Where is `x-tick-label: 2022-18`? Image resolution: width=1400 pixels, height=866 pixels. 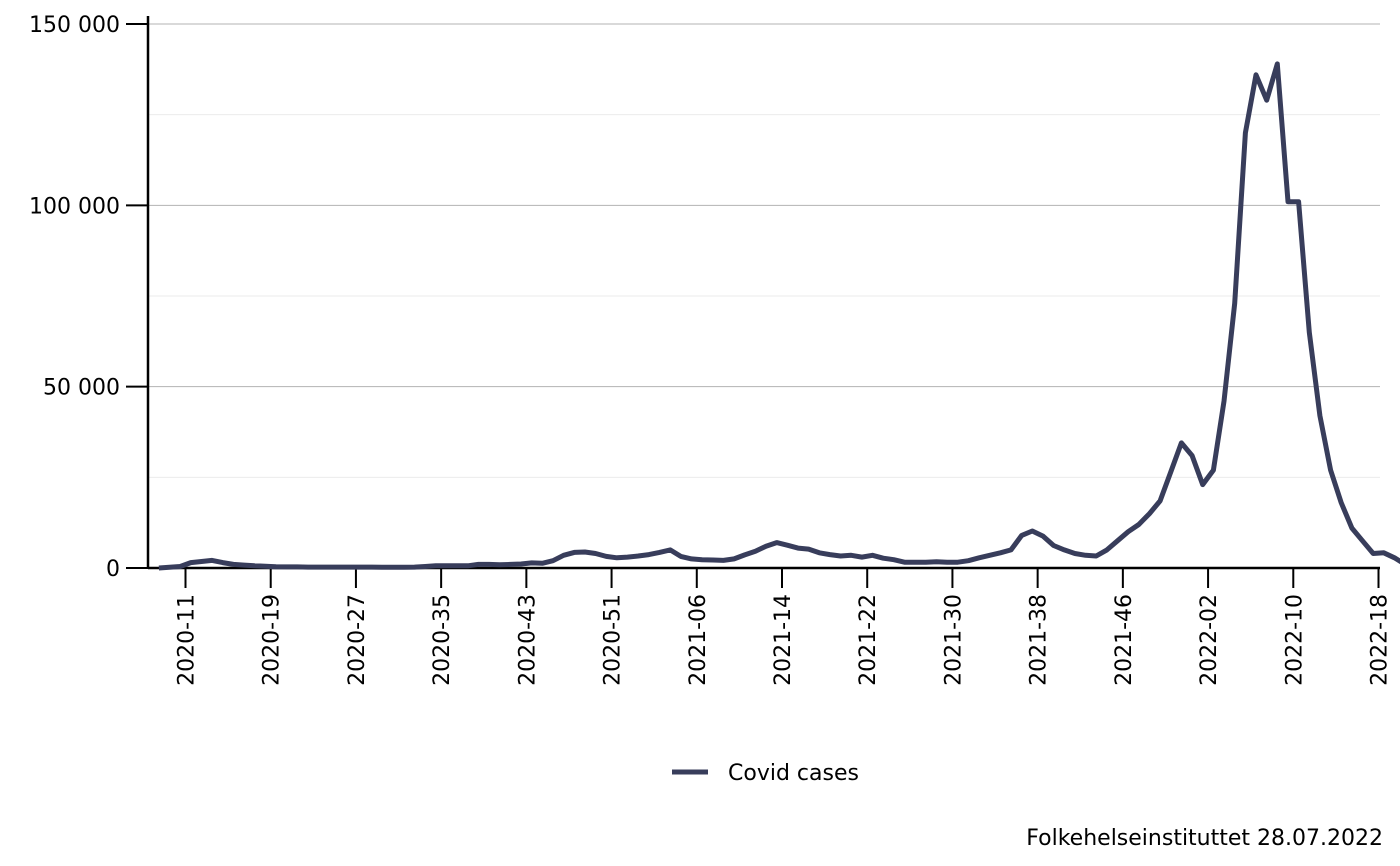
x-tick-label: 2022-18 is located at coordinates (1380, 640).